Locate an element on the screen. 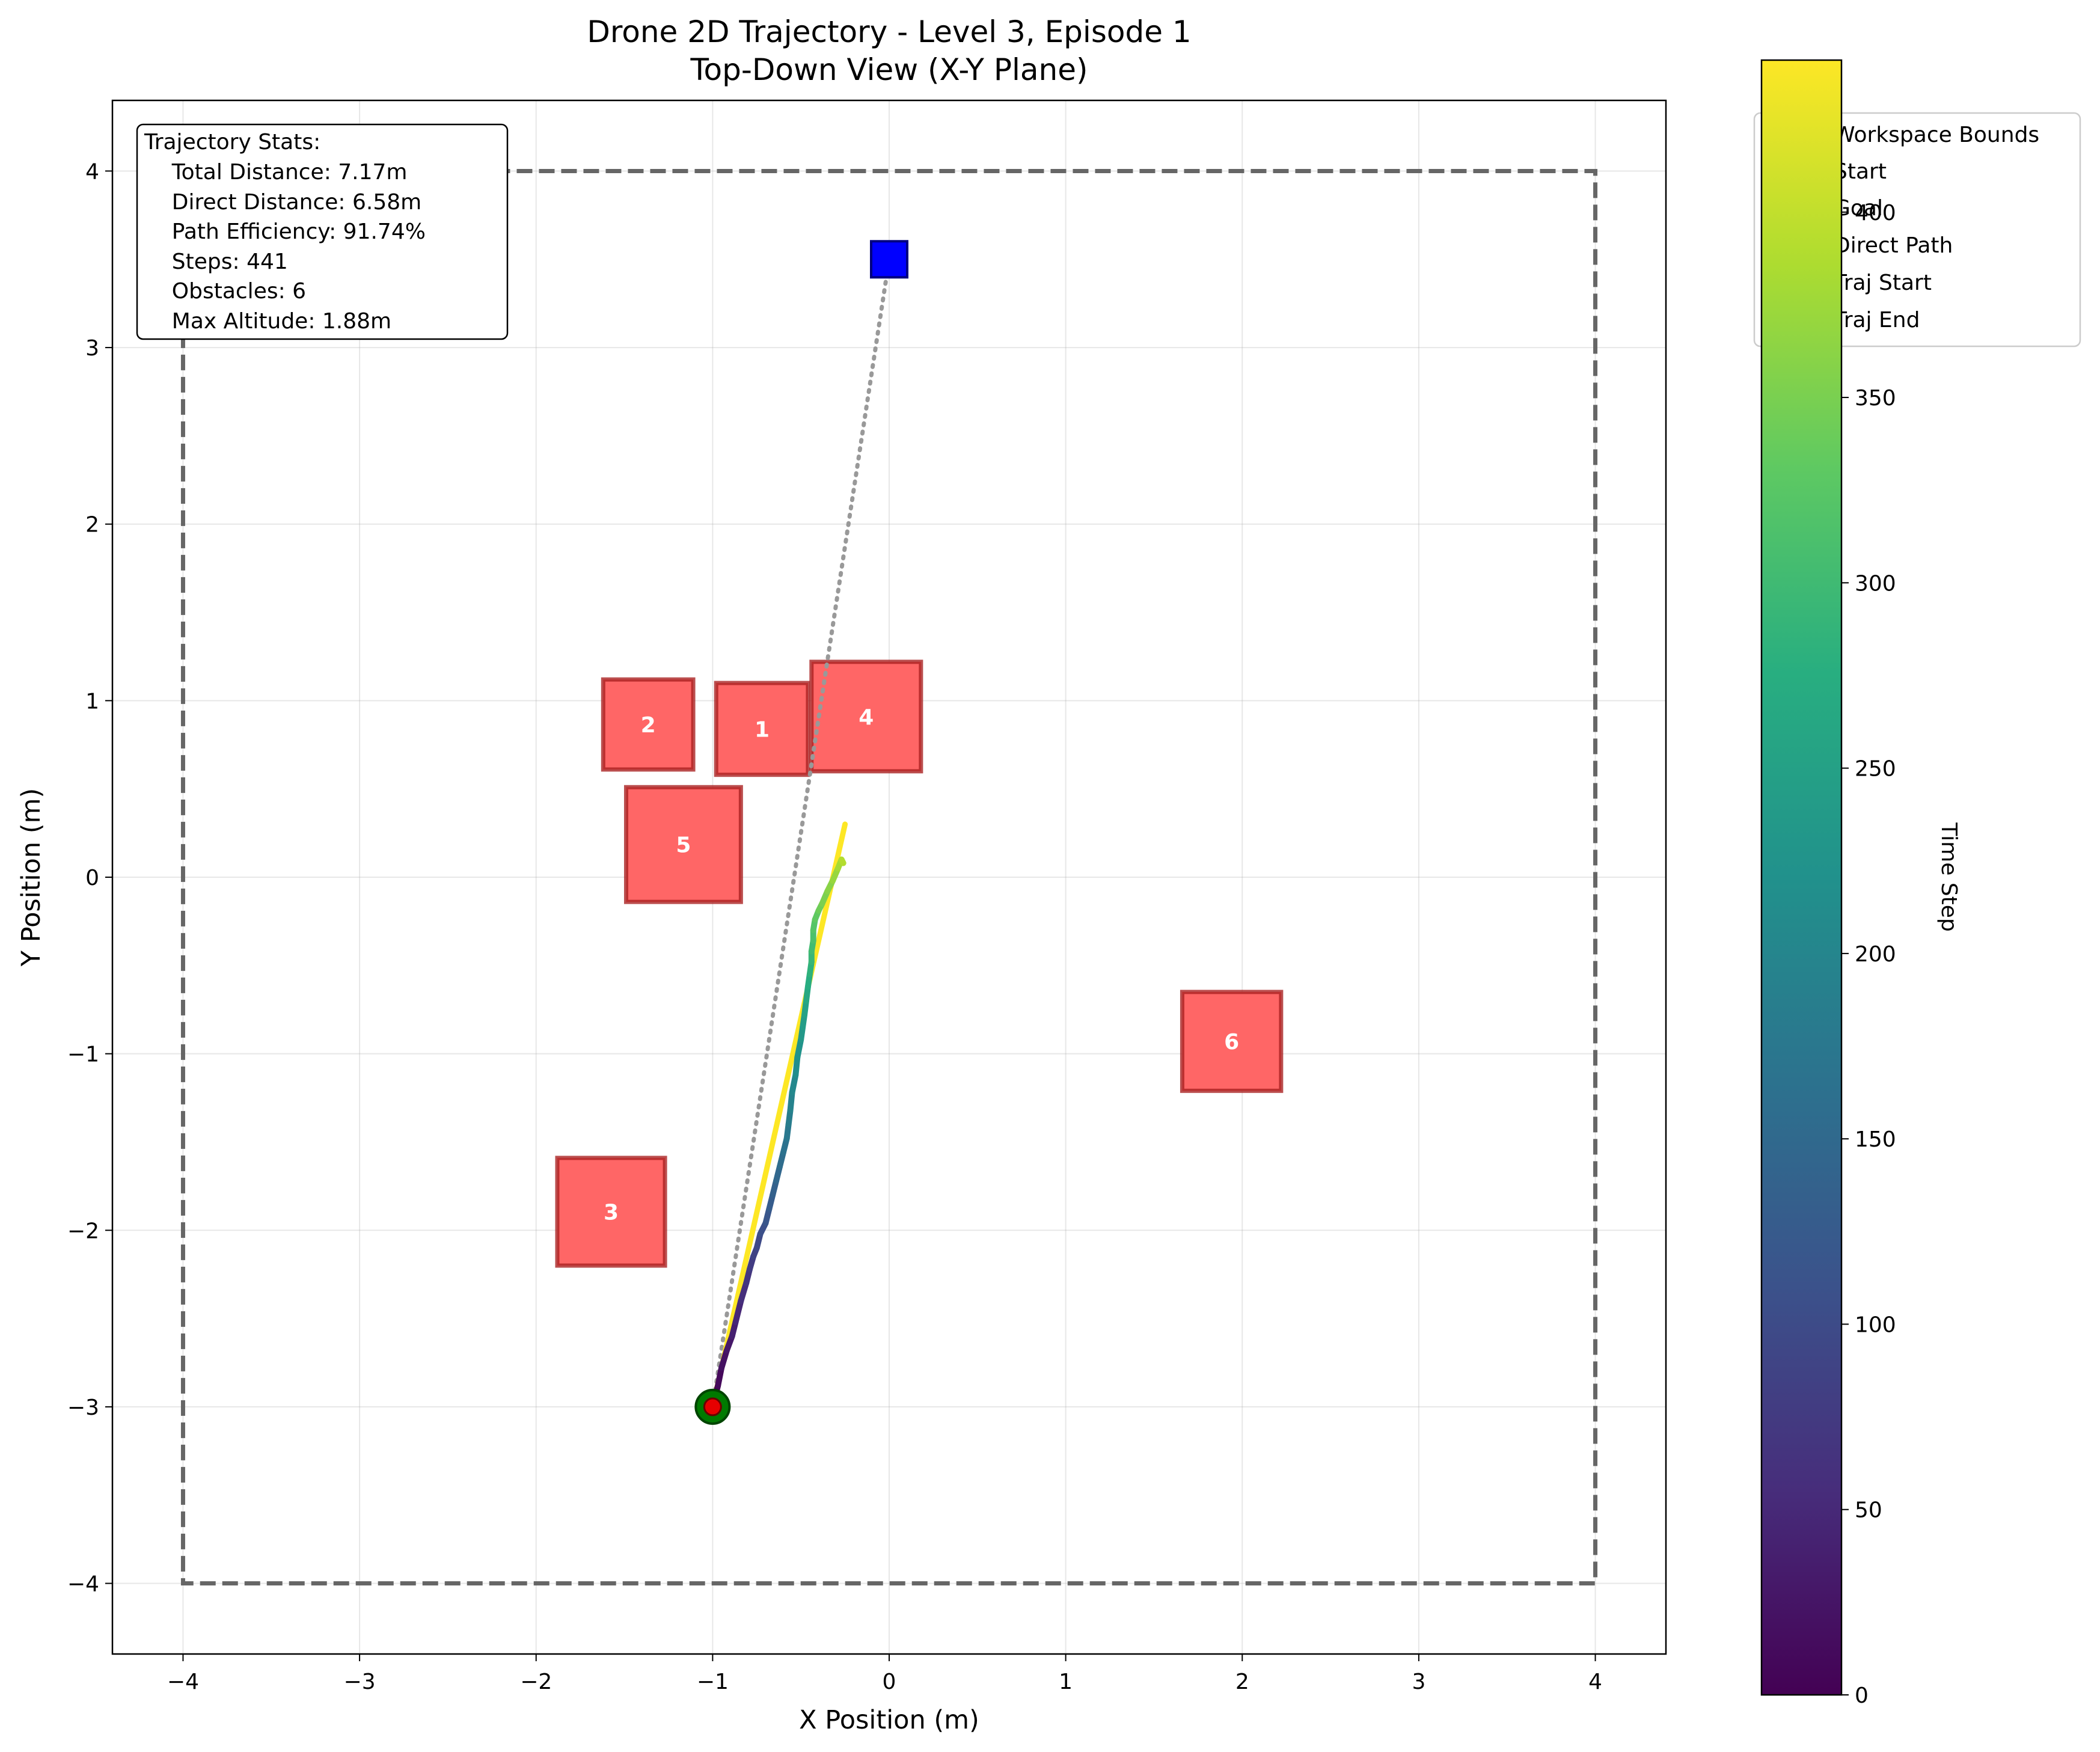 This screenshot has height=1752, width=2100. colorbar-tick-label: 300 is located at coordinates (1875, 583).